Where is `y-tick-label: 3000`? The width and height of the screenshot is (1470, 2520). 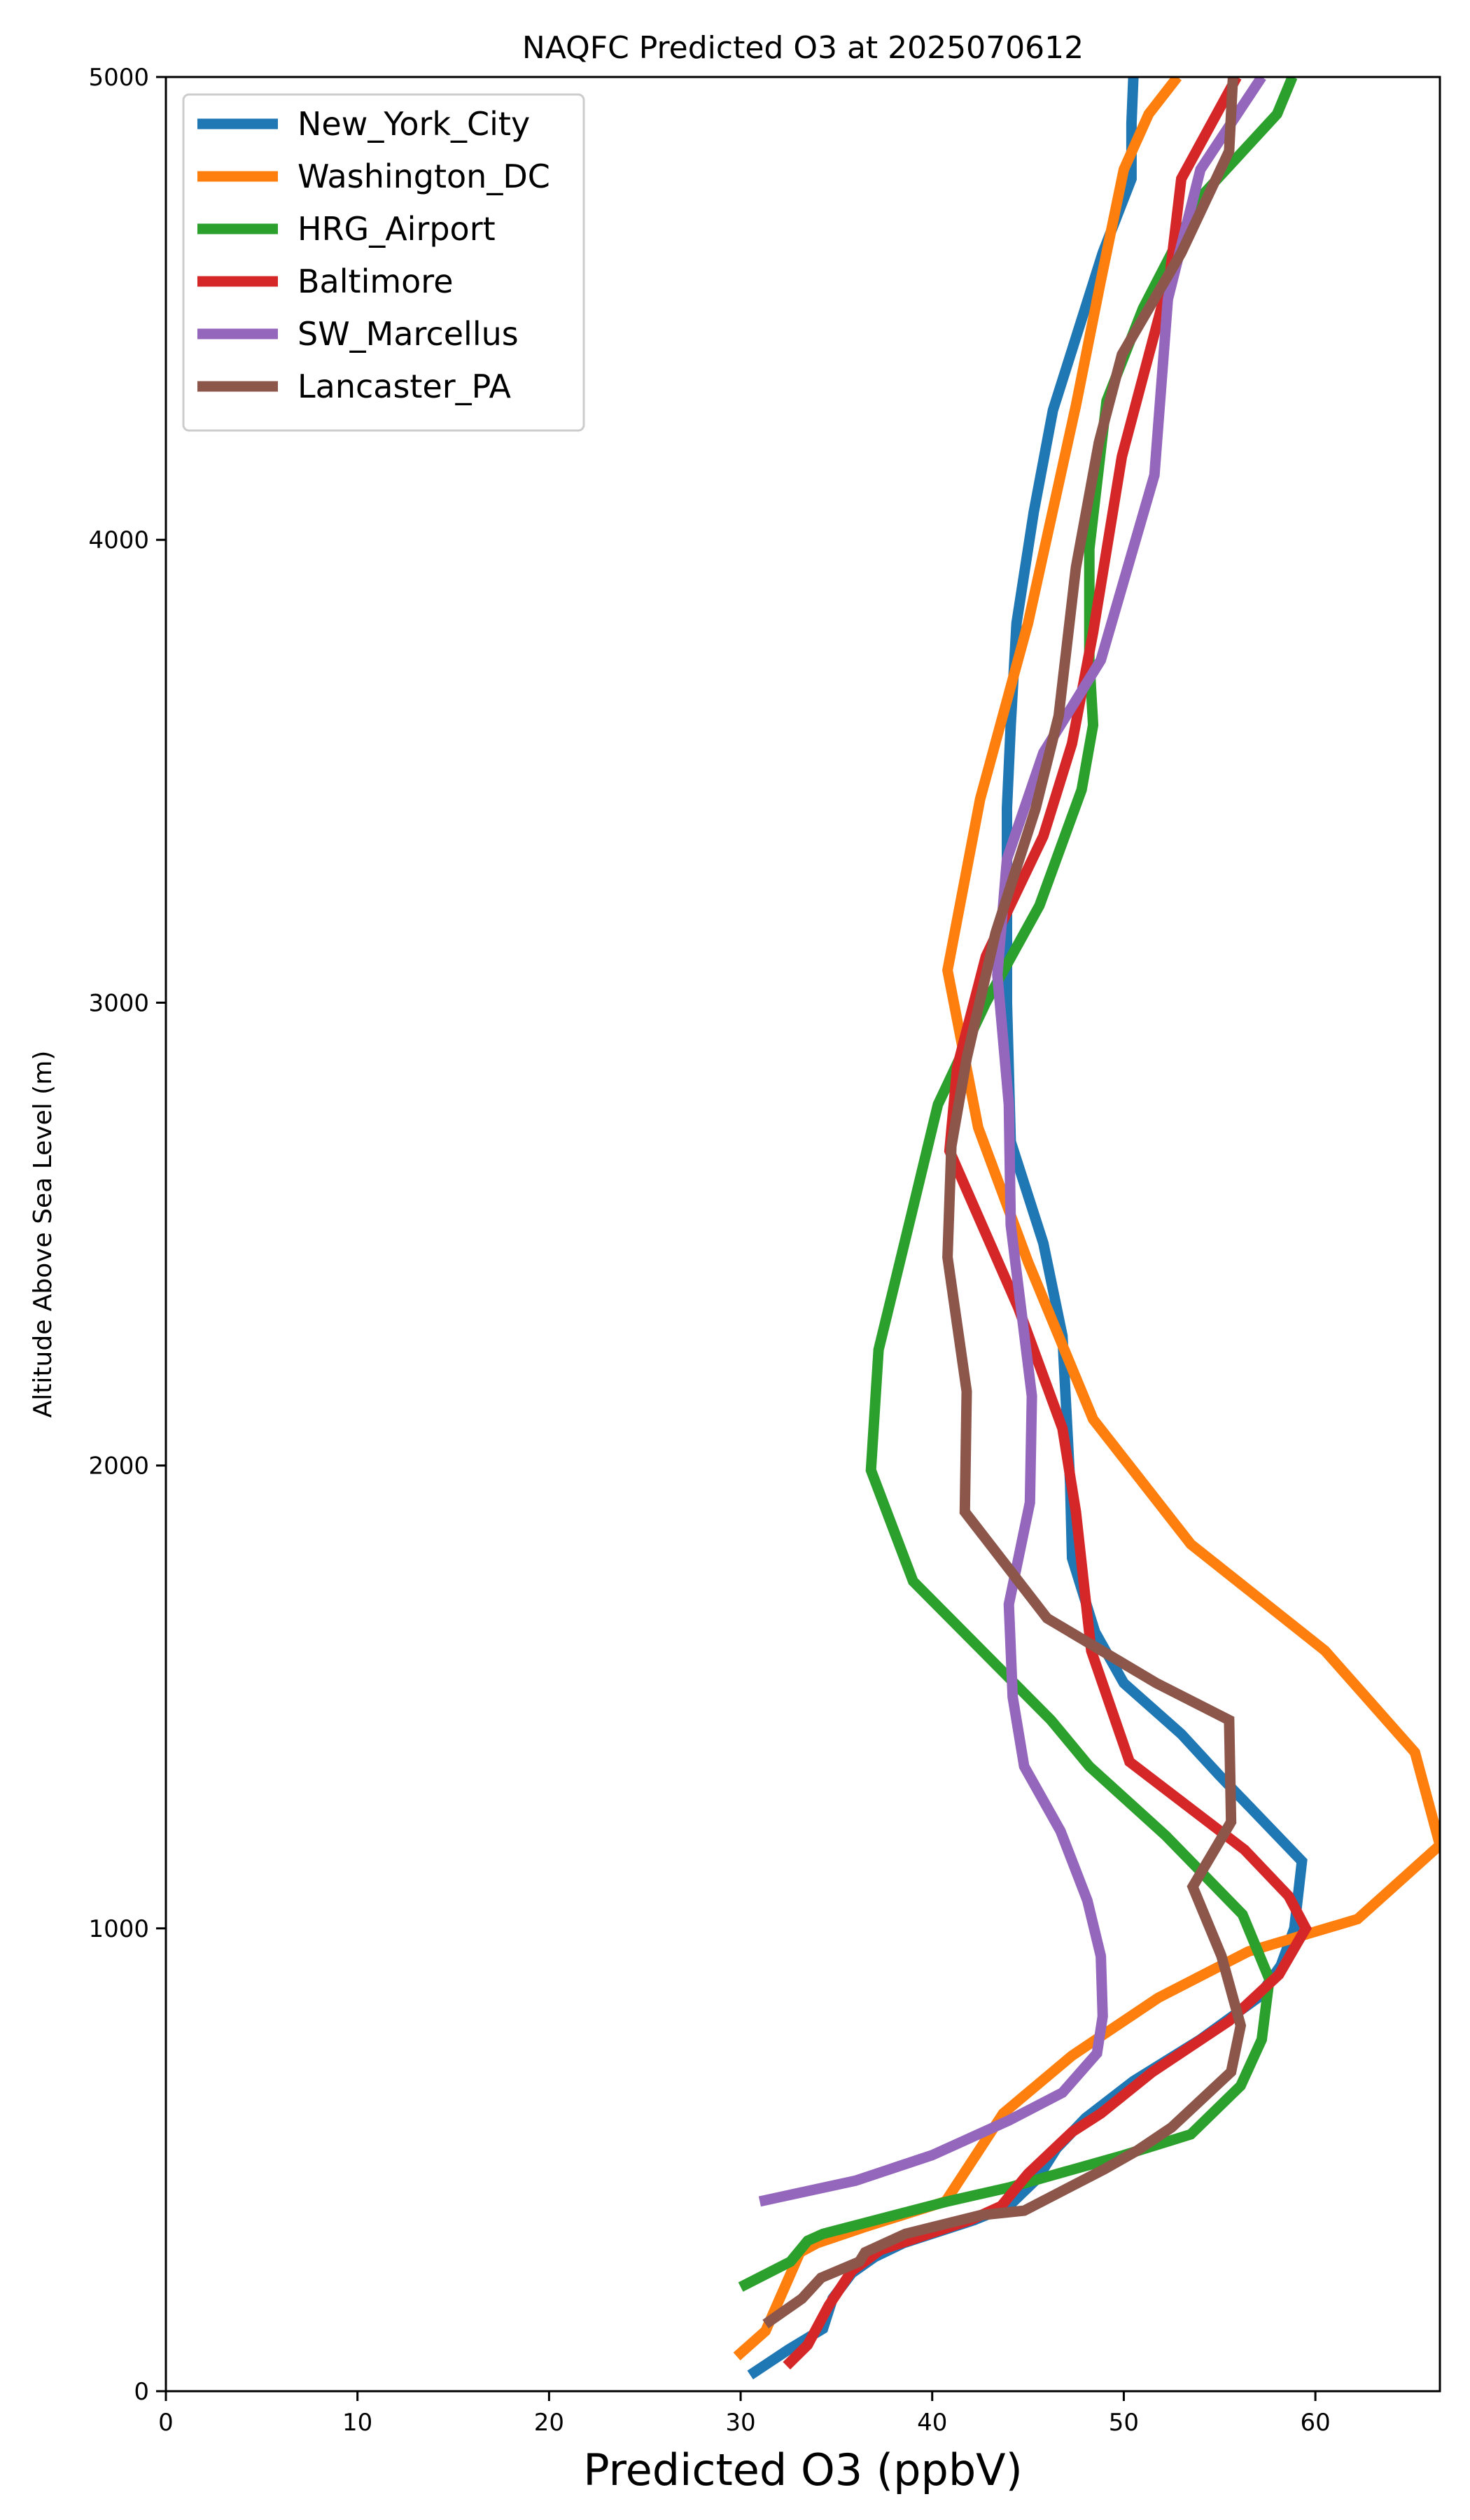
y-tick-label: 3000 is located at coordinates (118, 1003).